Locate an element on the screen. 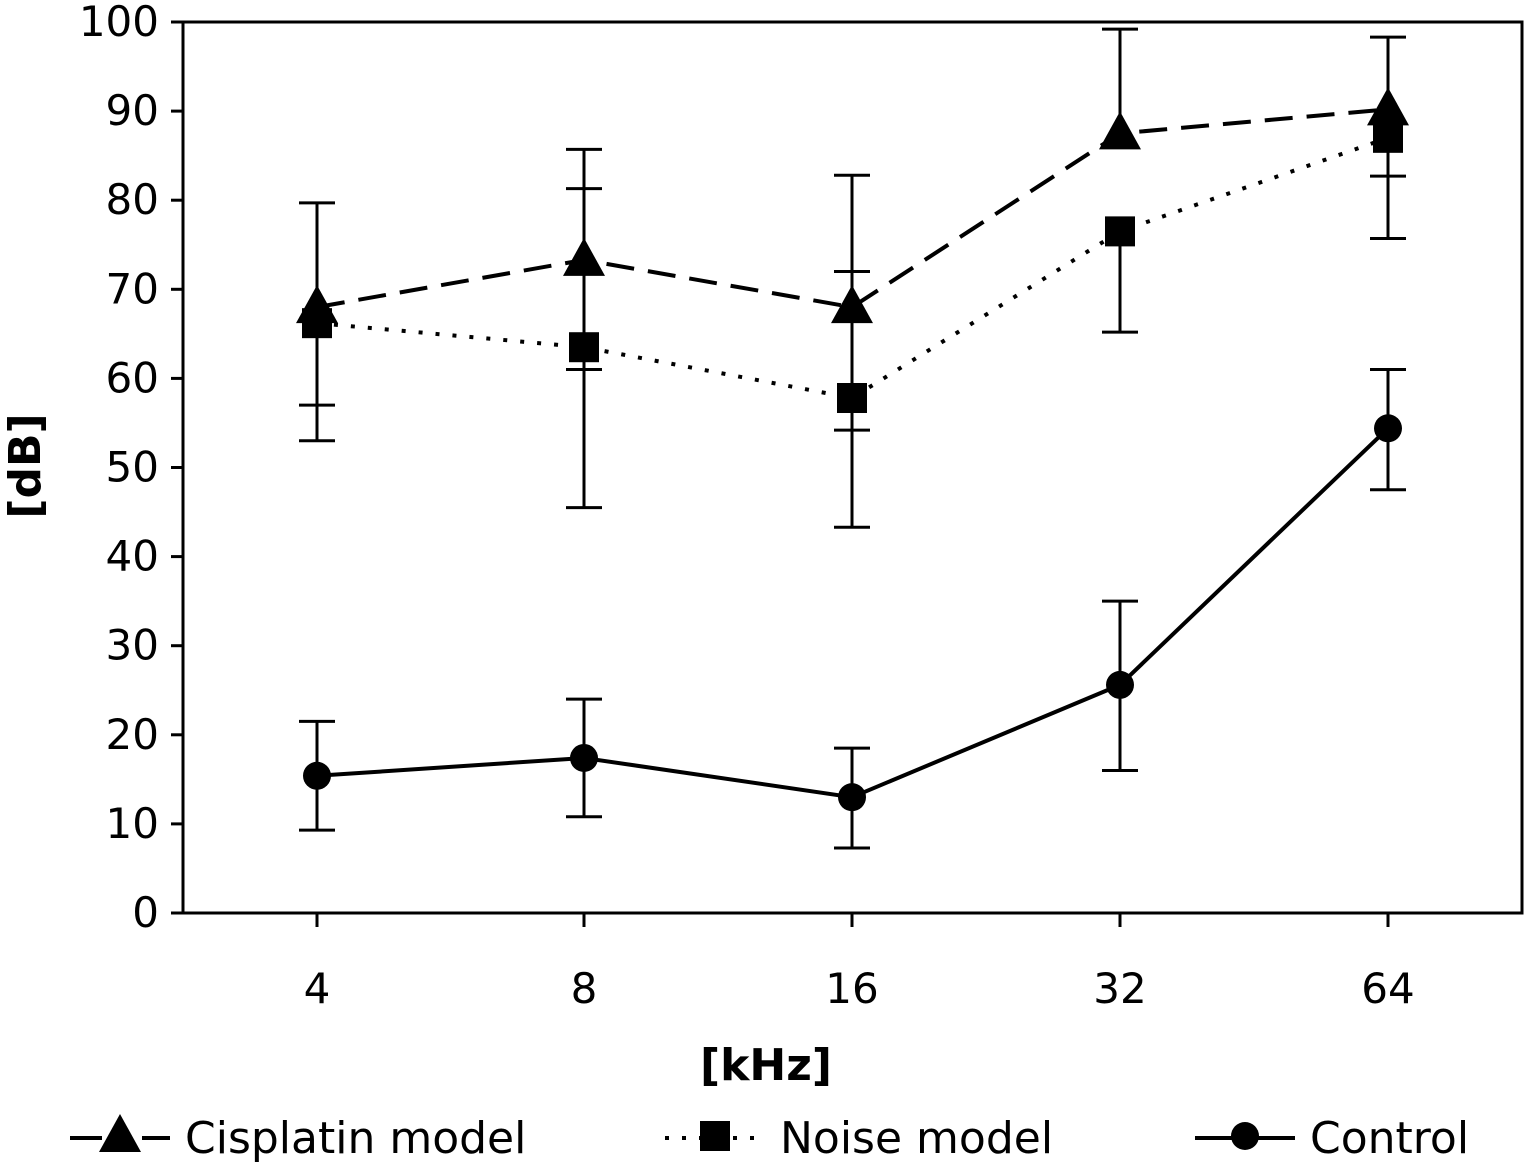  legend-item-control: Control is located at coordinates (1332, 1138).